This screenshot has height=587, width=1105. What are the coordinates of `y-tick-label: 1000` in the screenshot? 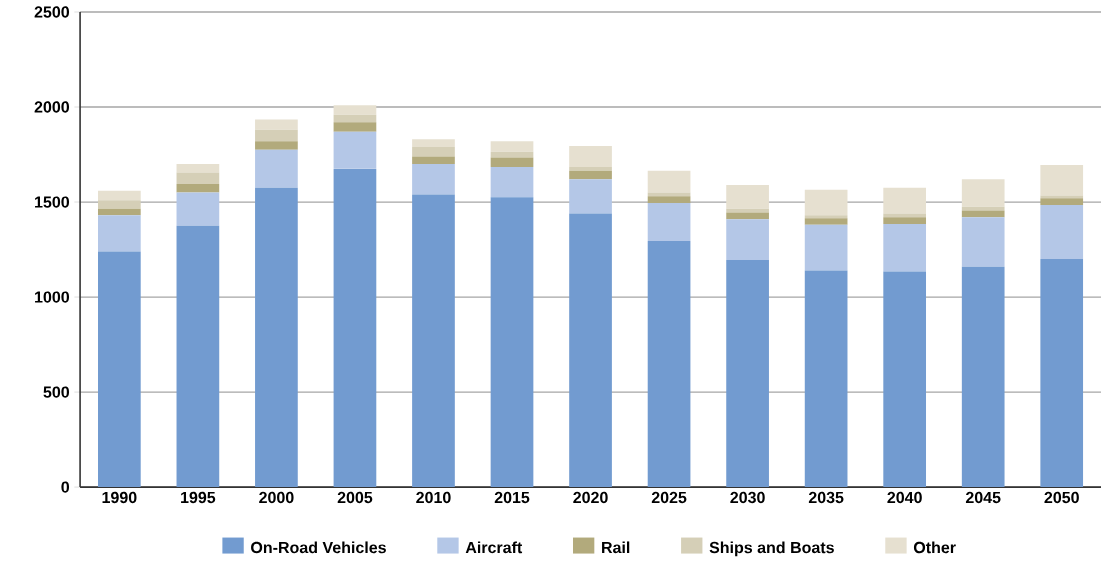 It's located at (52, 297).